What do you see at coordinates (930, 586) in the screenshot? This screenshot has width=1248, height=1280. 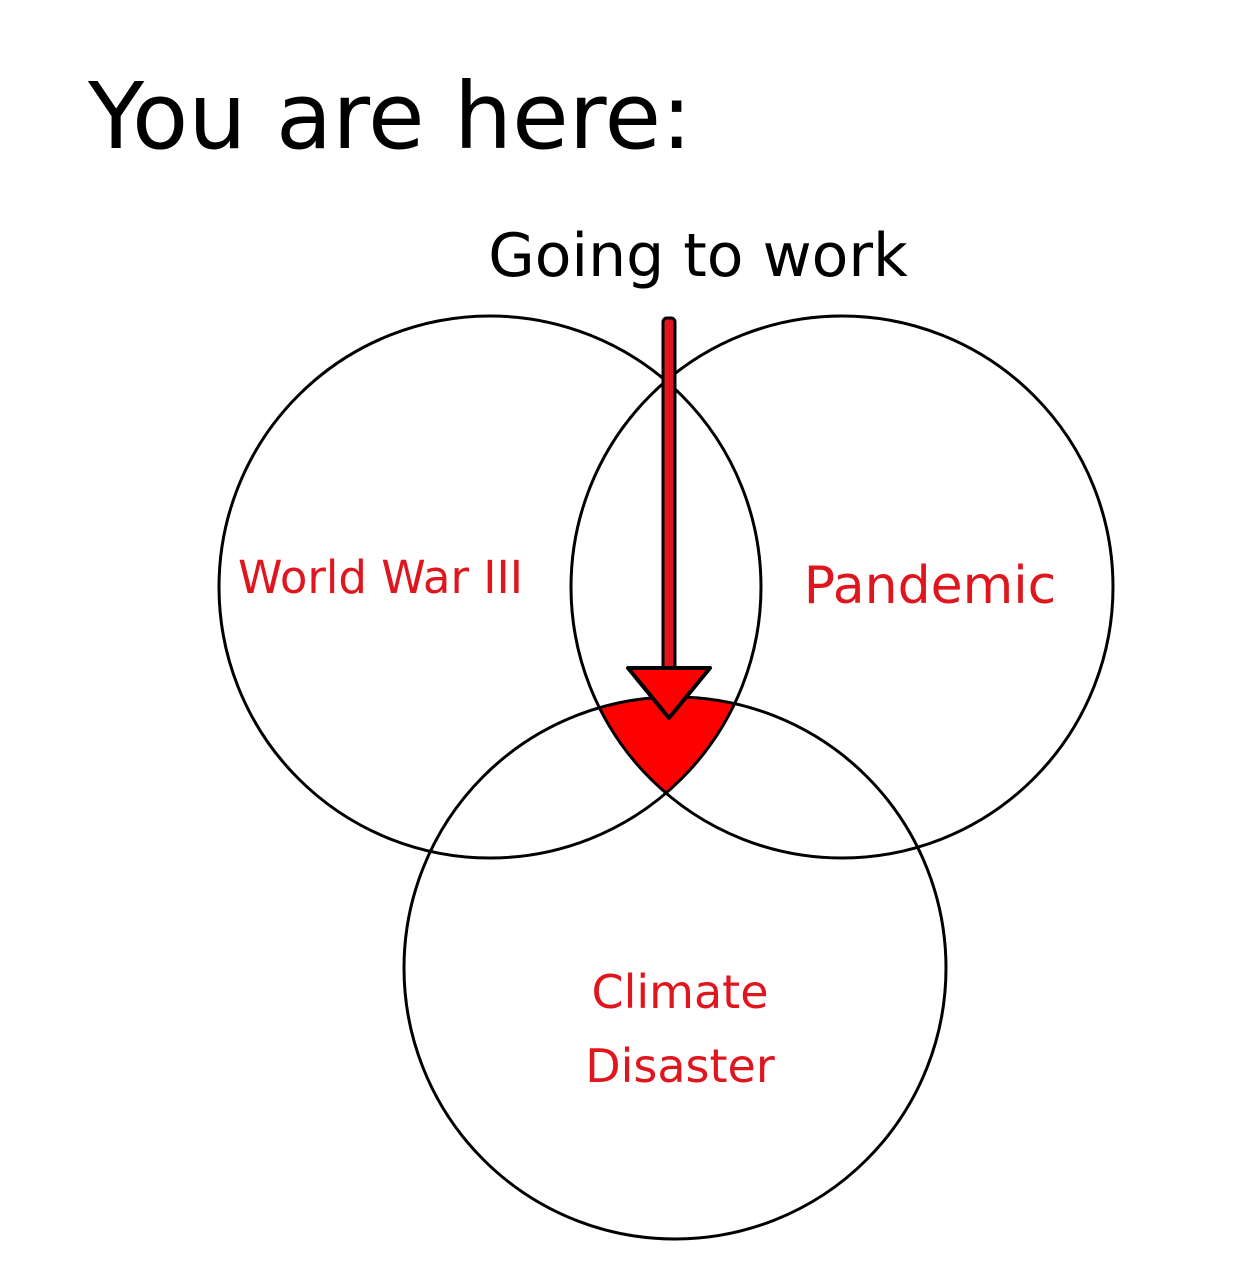 I see `set-label-pandemic: Pandemic` at bounding box center [930, 586].